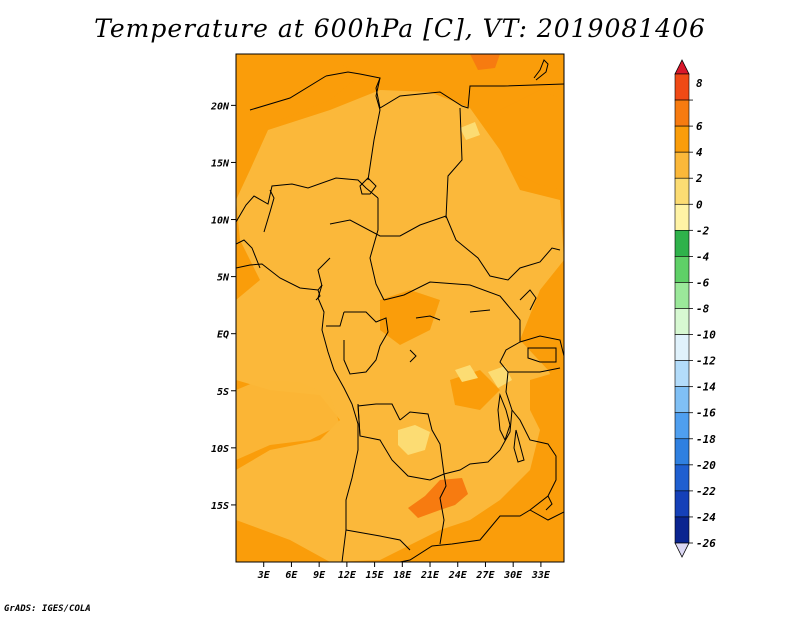  I want to click on x-tick-label: 9E, so click(319, 575).